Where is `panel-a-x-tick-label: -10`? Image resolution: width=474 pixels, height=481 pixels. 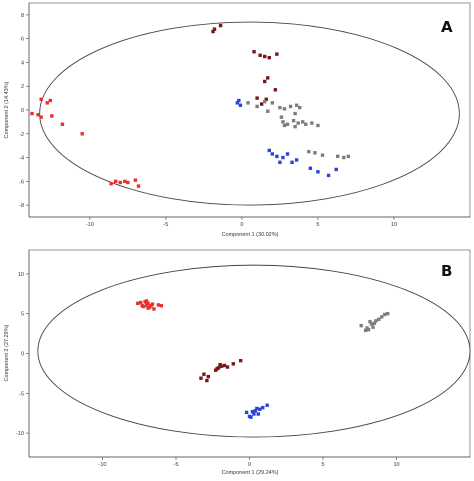
panel-a-x-tick-label: -10 is located at coordinates (90, 225).